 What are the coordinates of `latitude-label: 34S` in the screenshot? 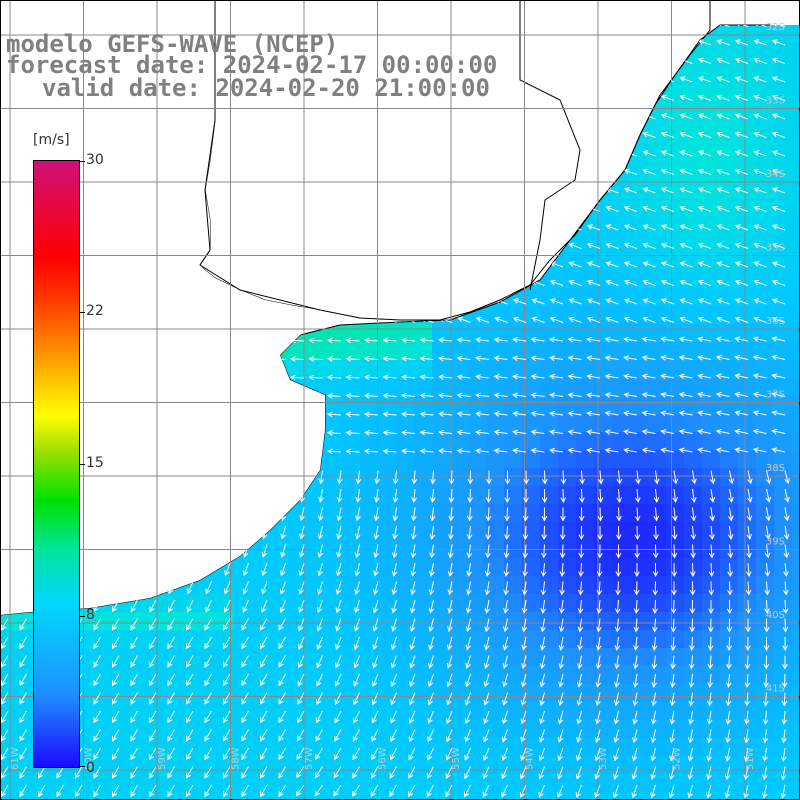 It's located at (775, 174).